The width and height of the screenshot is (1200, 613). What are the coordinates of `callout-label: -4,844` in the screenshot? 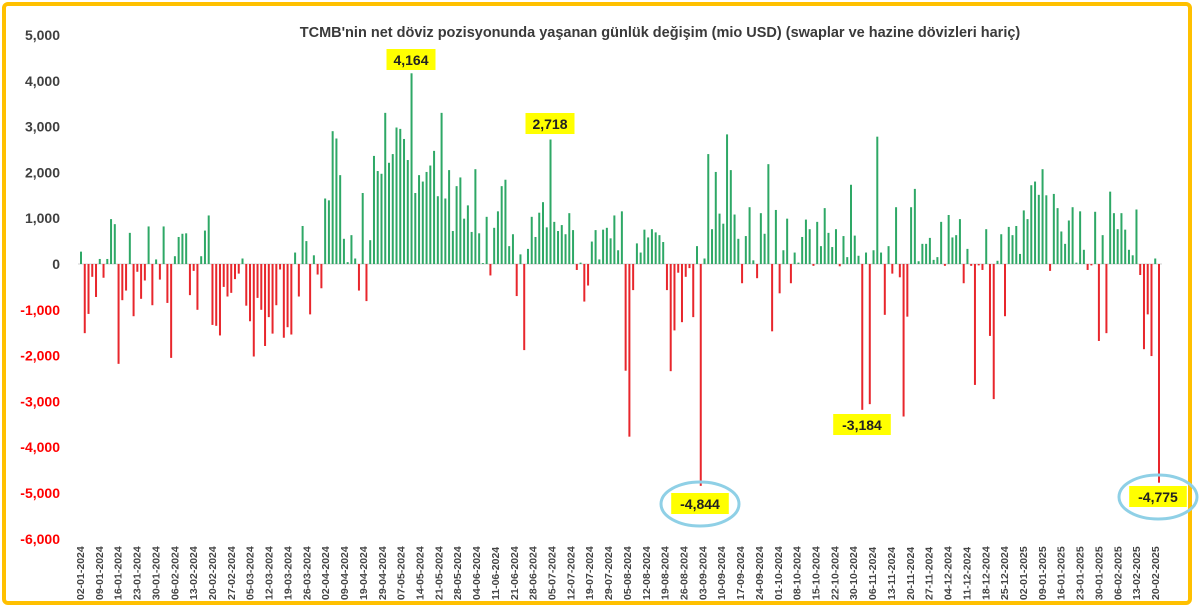 It's located at (700, 504).